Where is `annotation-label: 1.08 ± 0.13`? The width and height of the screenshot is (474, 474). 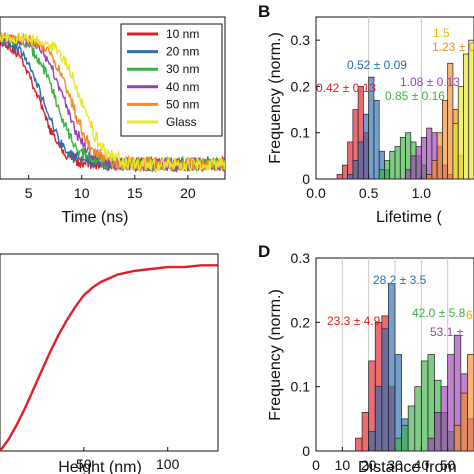 annotation-label: 1.08 ± 0.13 is located at coordinates (430, 82).